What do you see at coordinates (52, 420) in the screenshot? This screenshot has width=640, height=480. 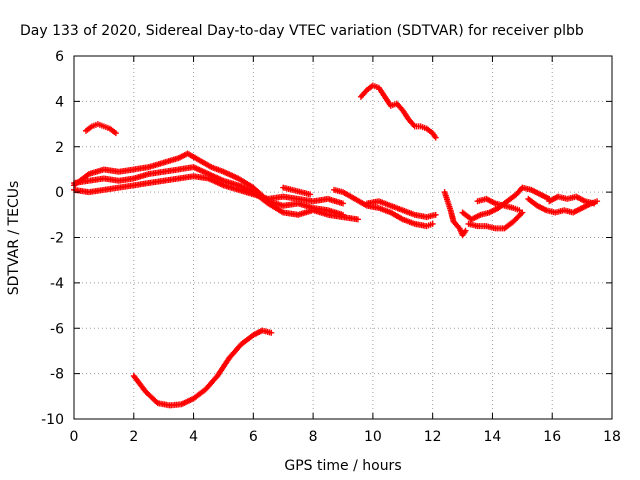 I see `y-tick-label: -10` at bounding box center [52, 420].